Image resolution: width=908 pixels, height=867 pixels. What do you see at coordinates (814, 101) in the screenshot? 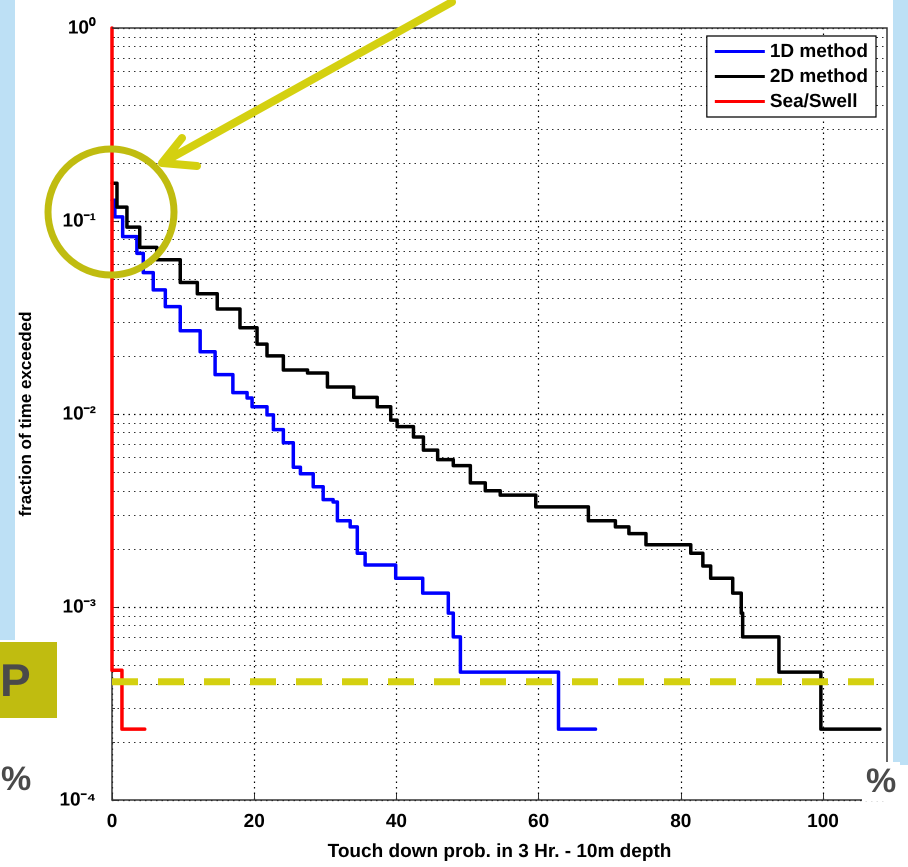
I see `legend-label: Sea/Swell` at bounding box center [814, 101].